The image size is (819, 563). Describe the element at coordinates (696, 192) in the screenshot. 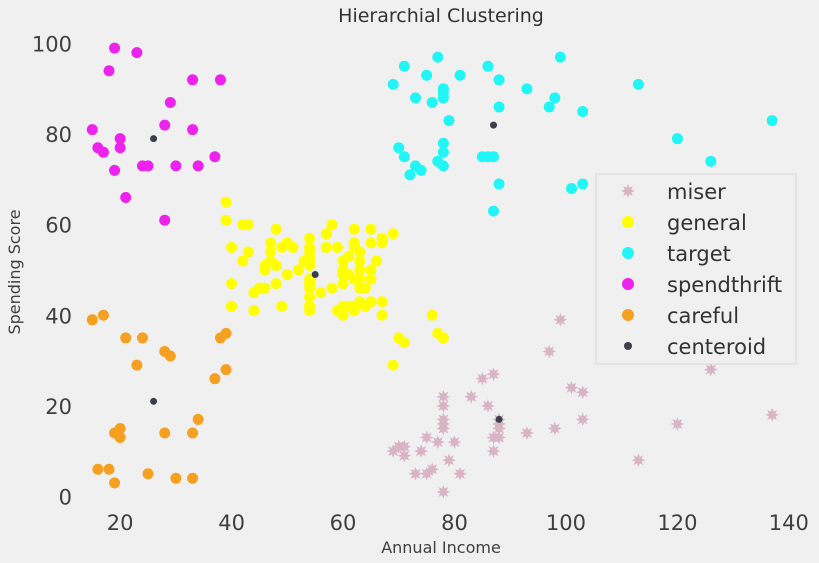

I see `legend-label-miser: miser` at that location.